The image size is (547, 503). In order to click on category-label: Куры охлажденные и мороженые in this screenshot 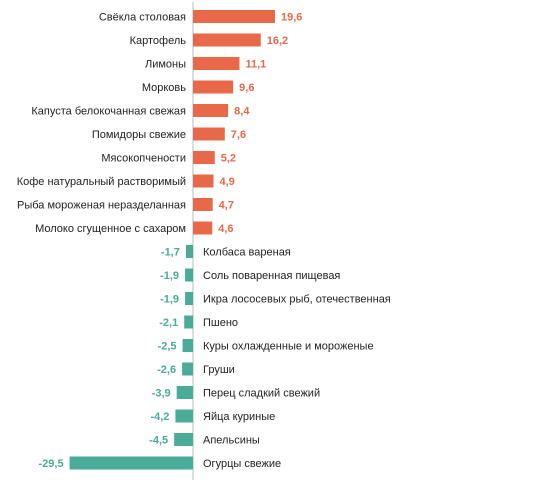, I will do `click(288, 347)`.